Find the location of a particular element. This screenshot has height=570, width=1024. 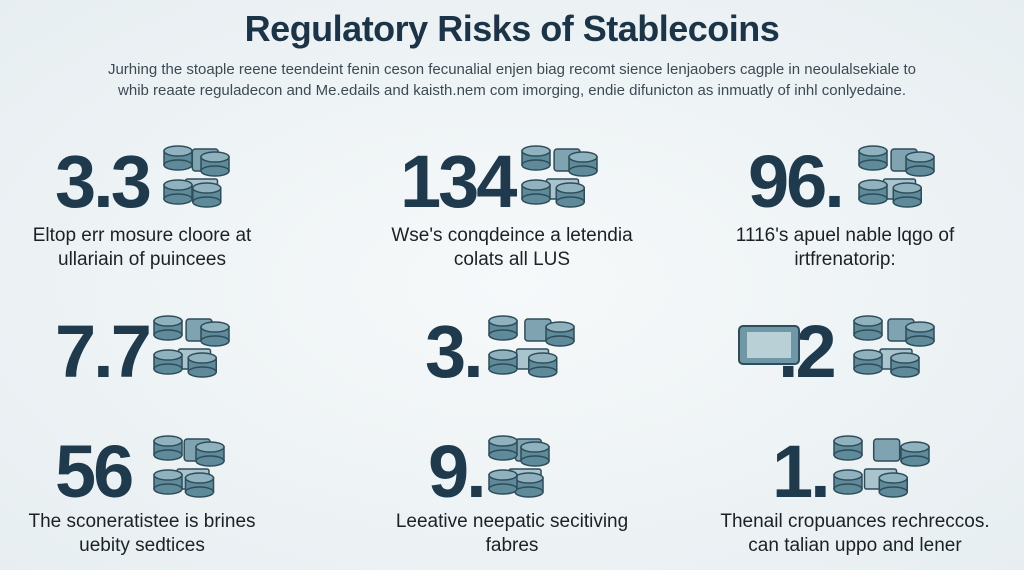

stat-caption: Wse's conqdeince a letendia is located at coordinates (512, 235).